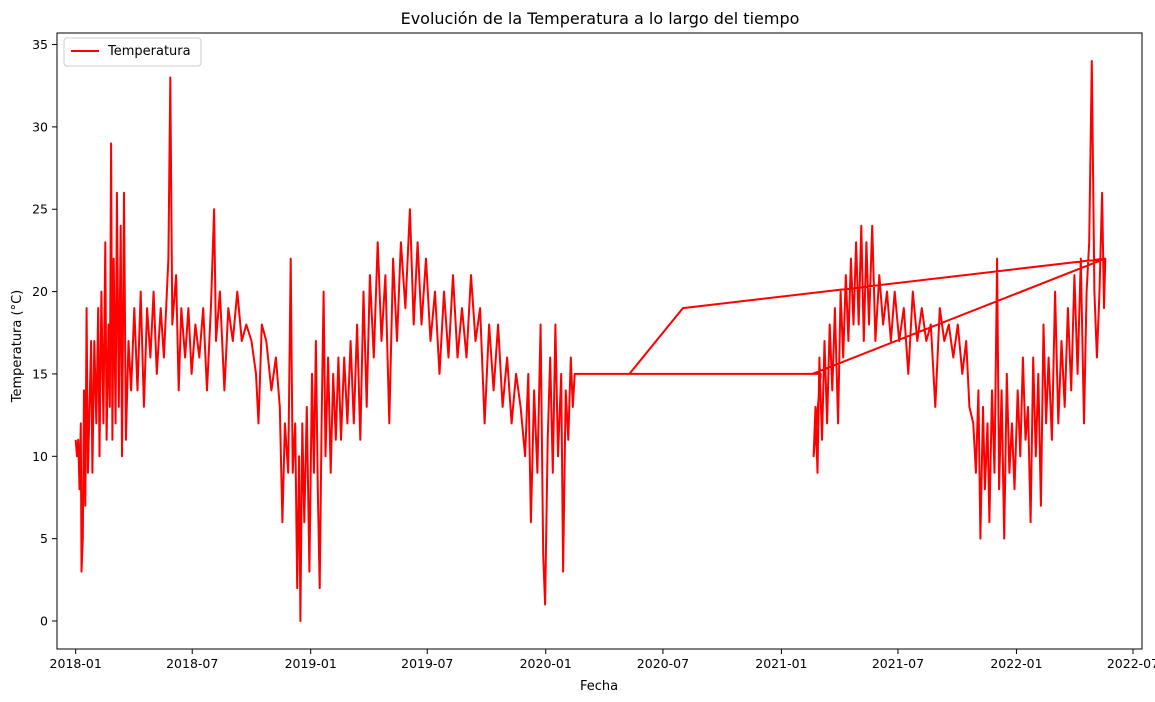  Describe the element at coordinates (40, 209) in the screenshot. I see `y-tick-label-5: 25` at that location.